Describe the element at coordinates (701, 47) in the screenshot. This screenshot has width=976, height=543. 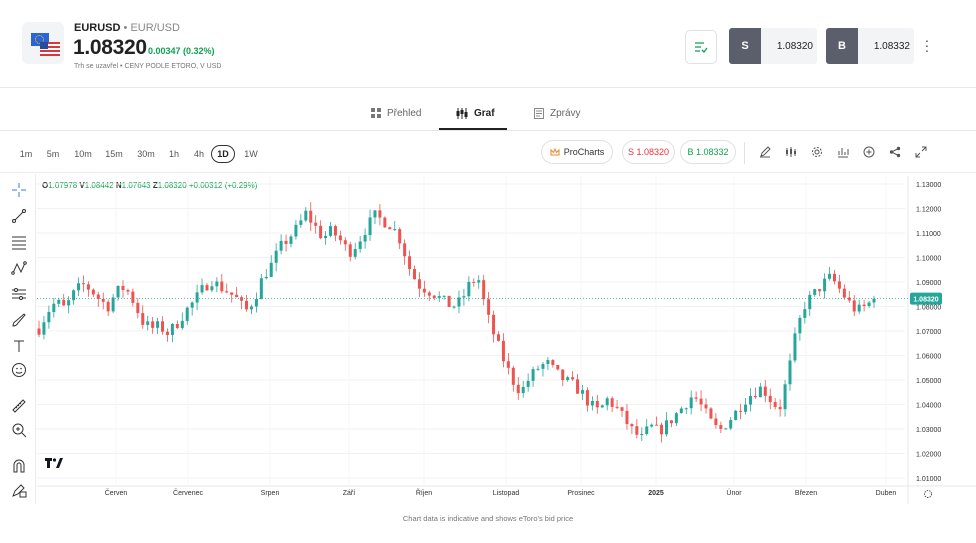
I see `watchlist-button` at that location.